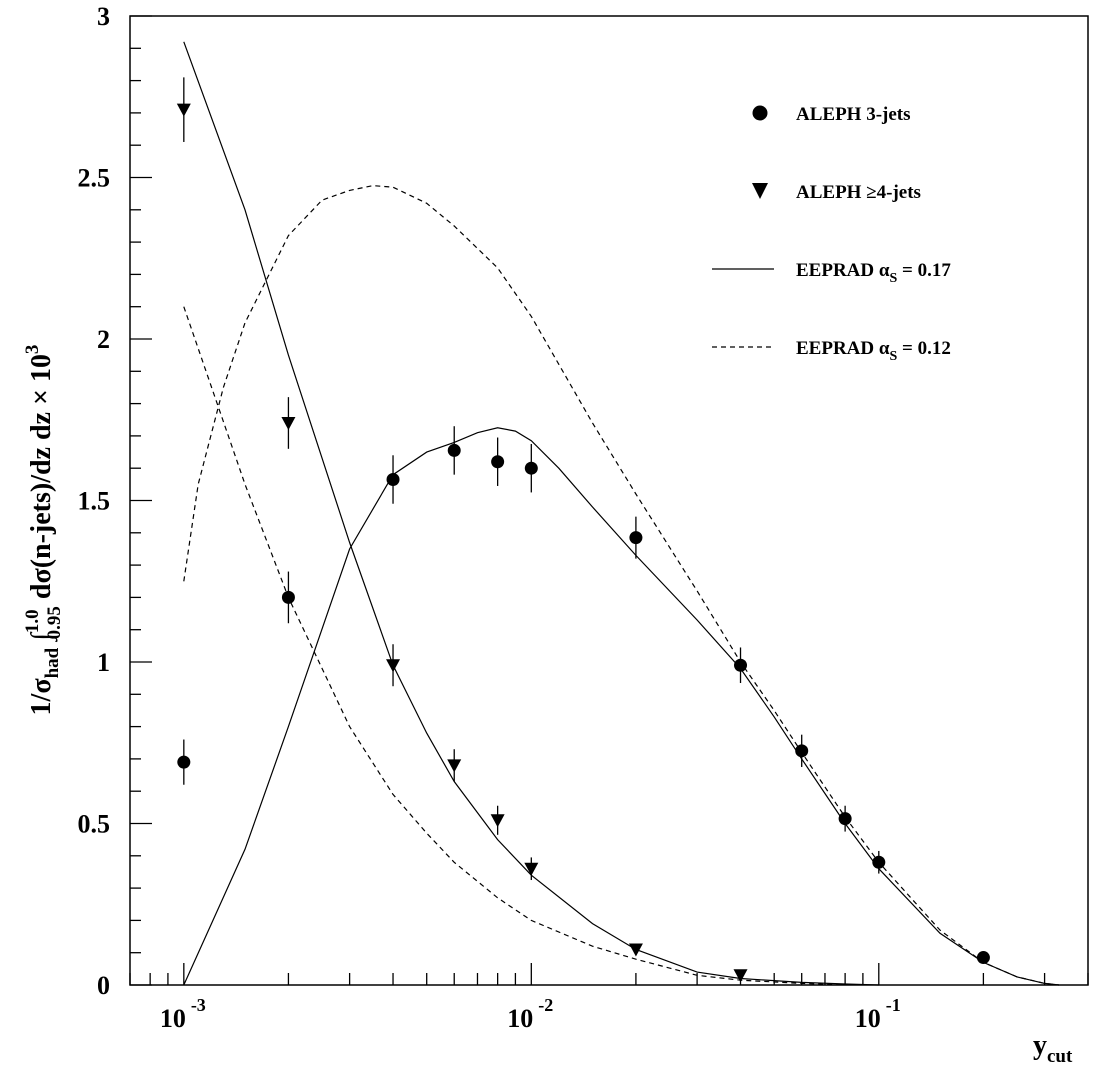 The image size is (1108, 1074). What do you see at coordinates (545, 1005) in the screenshot?
I see `x-tick-exponent: -2` at bounding box center [545, 1005].